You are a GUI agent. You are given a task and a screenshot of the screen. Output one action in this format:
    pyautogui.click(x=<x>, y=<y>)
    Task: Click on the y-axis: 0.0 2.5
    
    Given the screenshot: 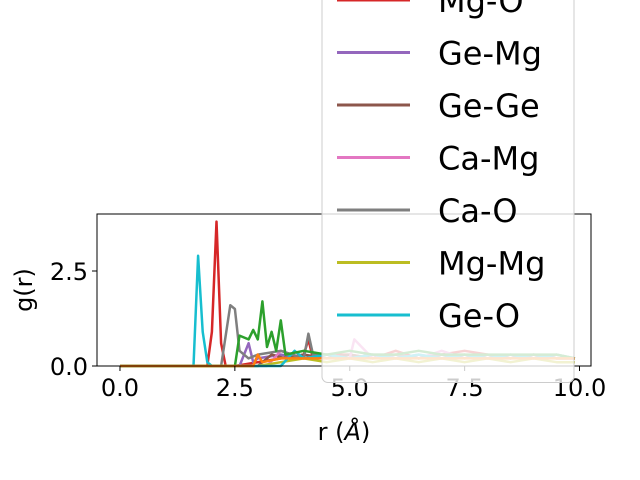 What is the action you would take?
    pyautogui.click(x=73, y=319)
    